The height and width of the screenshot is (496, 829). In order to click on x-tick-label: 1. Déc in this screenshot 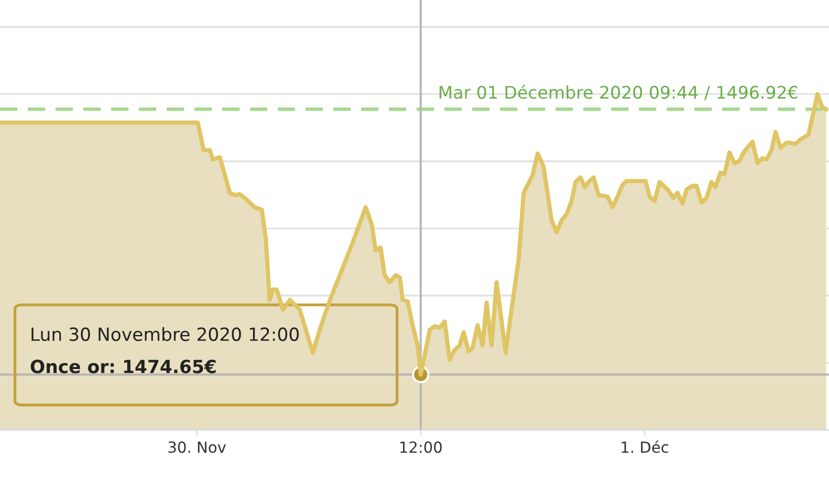, I will do `click(645, 446)`.